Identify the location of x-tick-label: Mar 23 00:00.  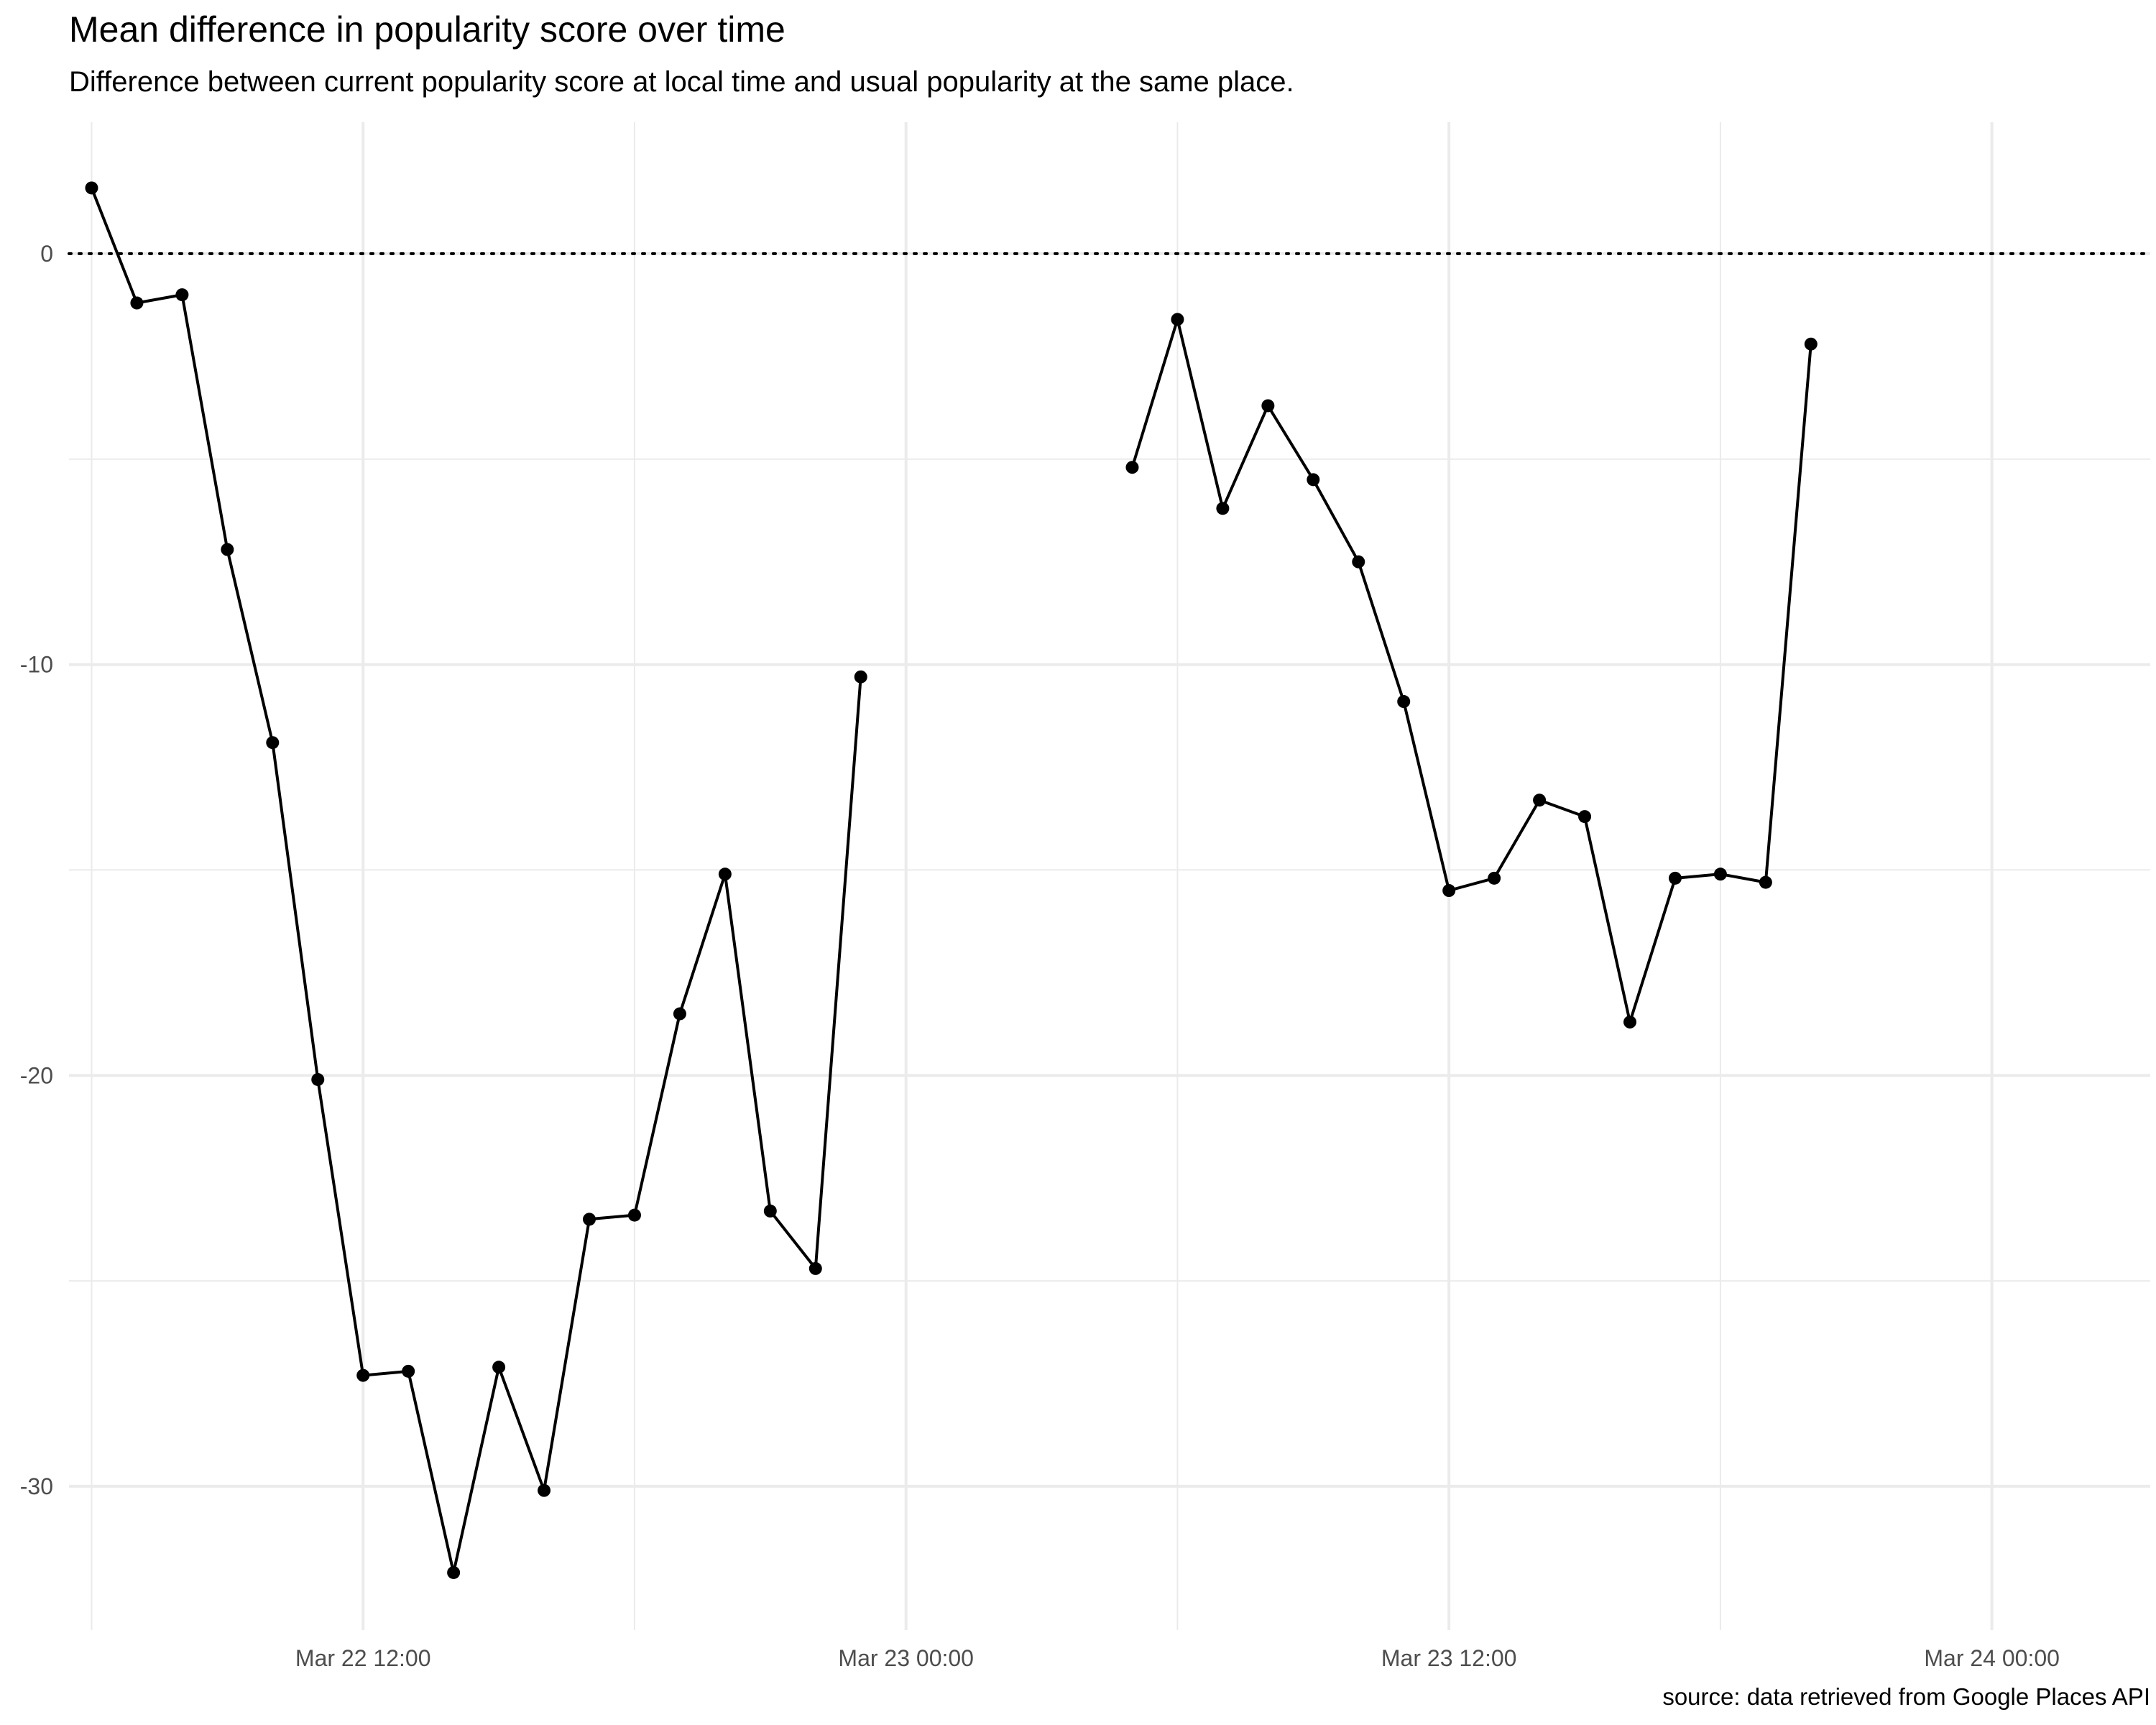
(906, 1658).